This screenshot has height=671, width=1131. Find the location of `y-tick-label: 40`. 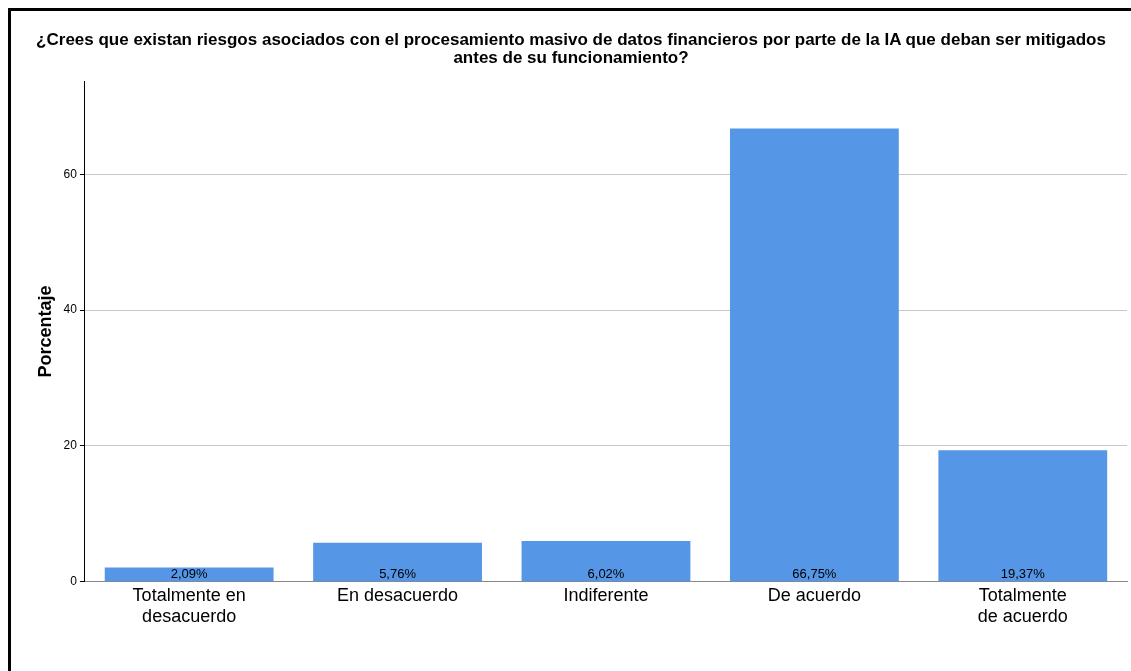

y-tick-label: 40 is located at coordinates (70, 309).